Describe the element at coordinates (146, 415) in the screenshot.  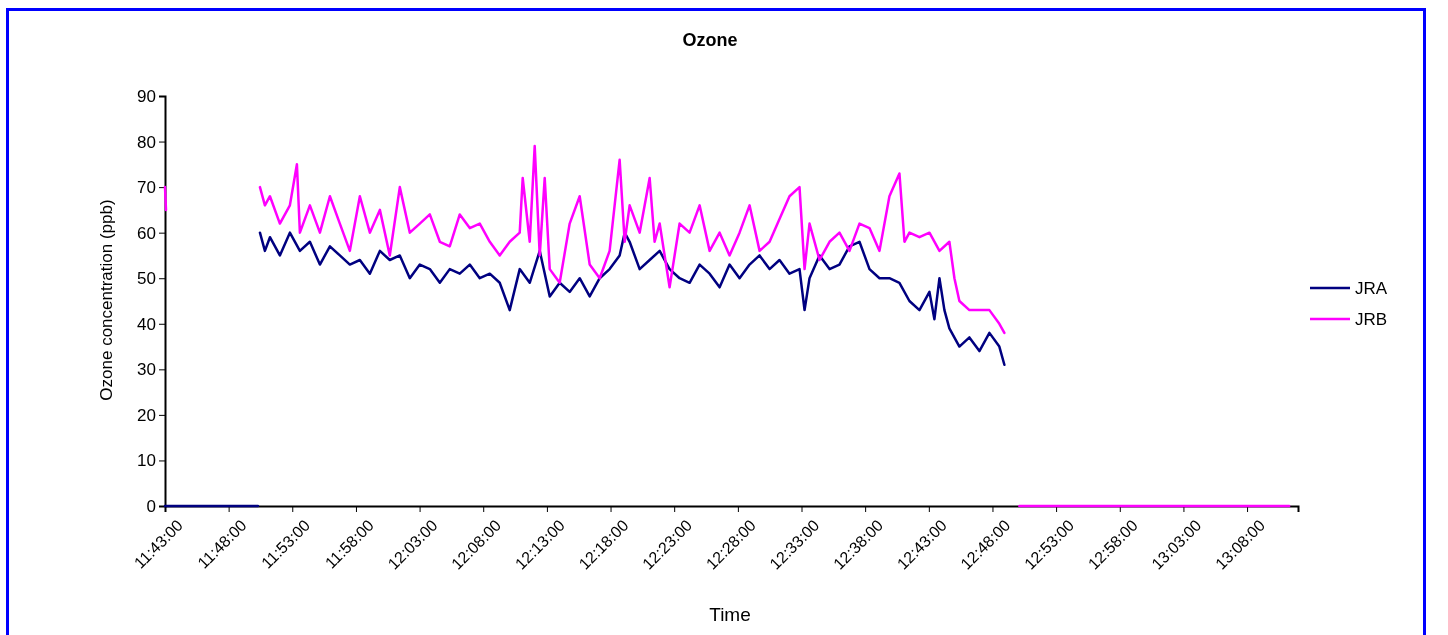
I see `y-tick-label: 20` at that location.